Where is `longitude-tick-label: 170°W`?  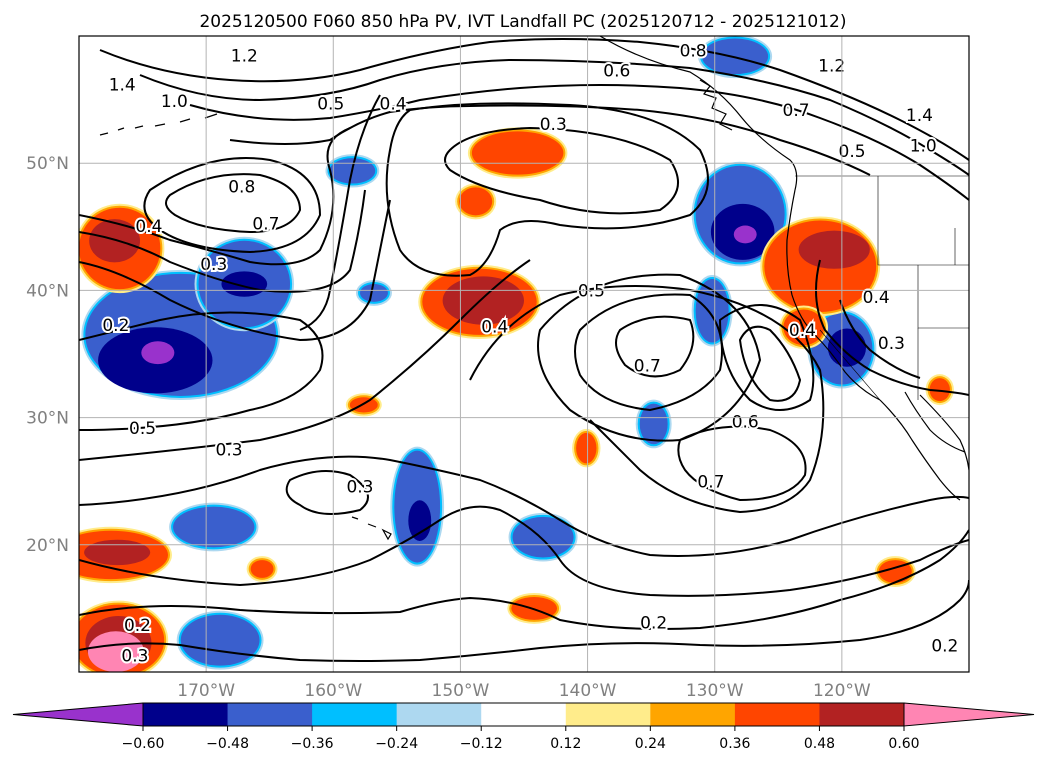 longitude-tick-label: 170°W is located at coordinates (206, 691).